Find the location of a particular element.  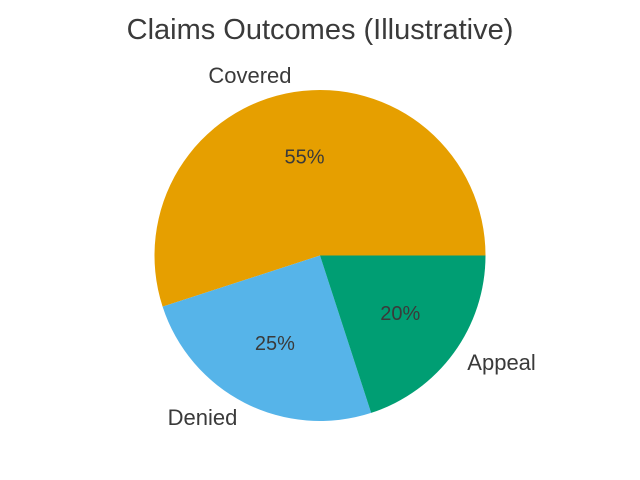

slice-pct-1: 25% is located at coordinates (275, 344).